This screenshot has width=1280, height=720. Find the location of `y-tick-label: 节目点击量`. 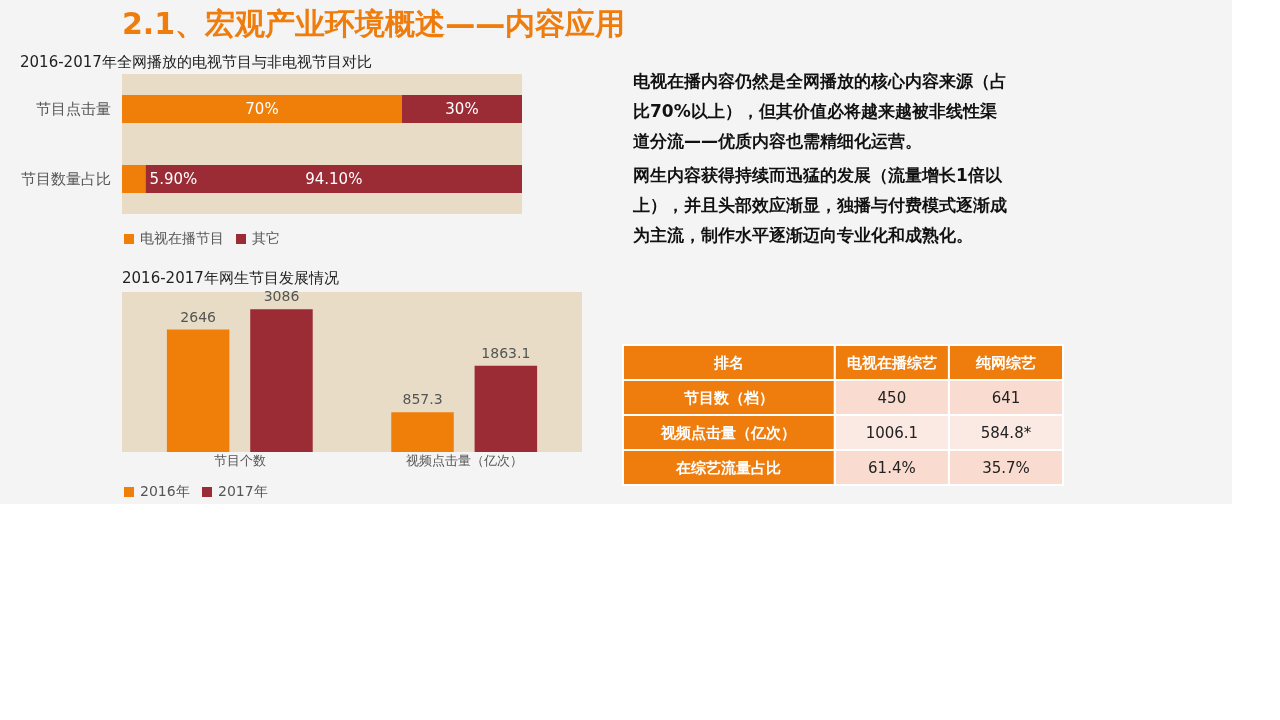

y-tick-label: 节目点击量 is located at coordinates (73, 109).